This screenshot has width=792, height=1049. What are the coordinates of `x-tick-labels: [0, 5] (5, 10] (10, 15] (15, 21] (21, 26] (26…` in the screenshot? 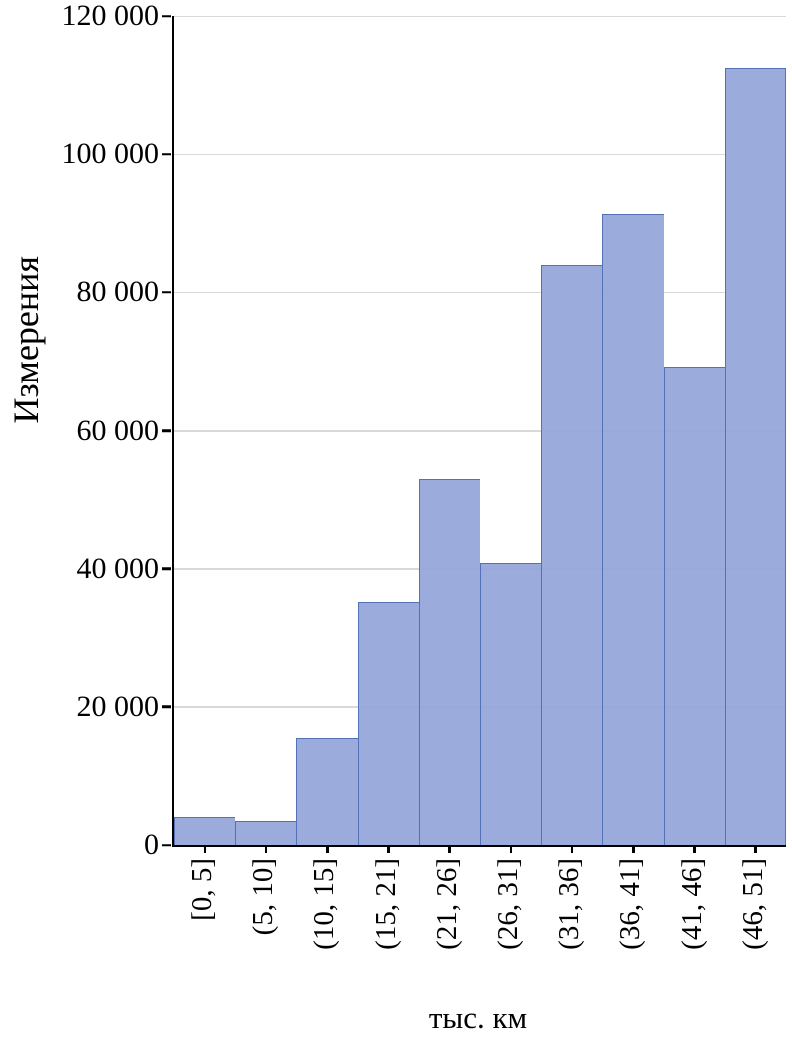 It's located at (478, 928).